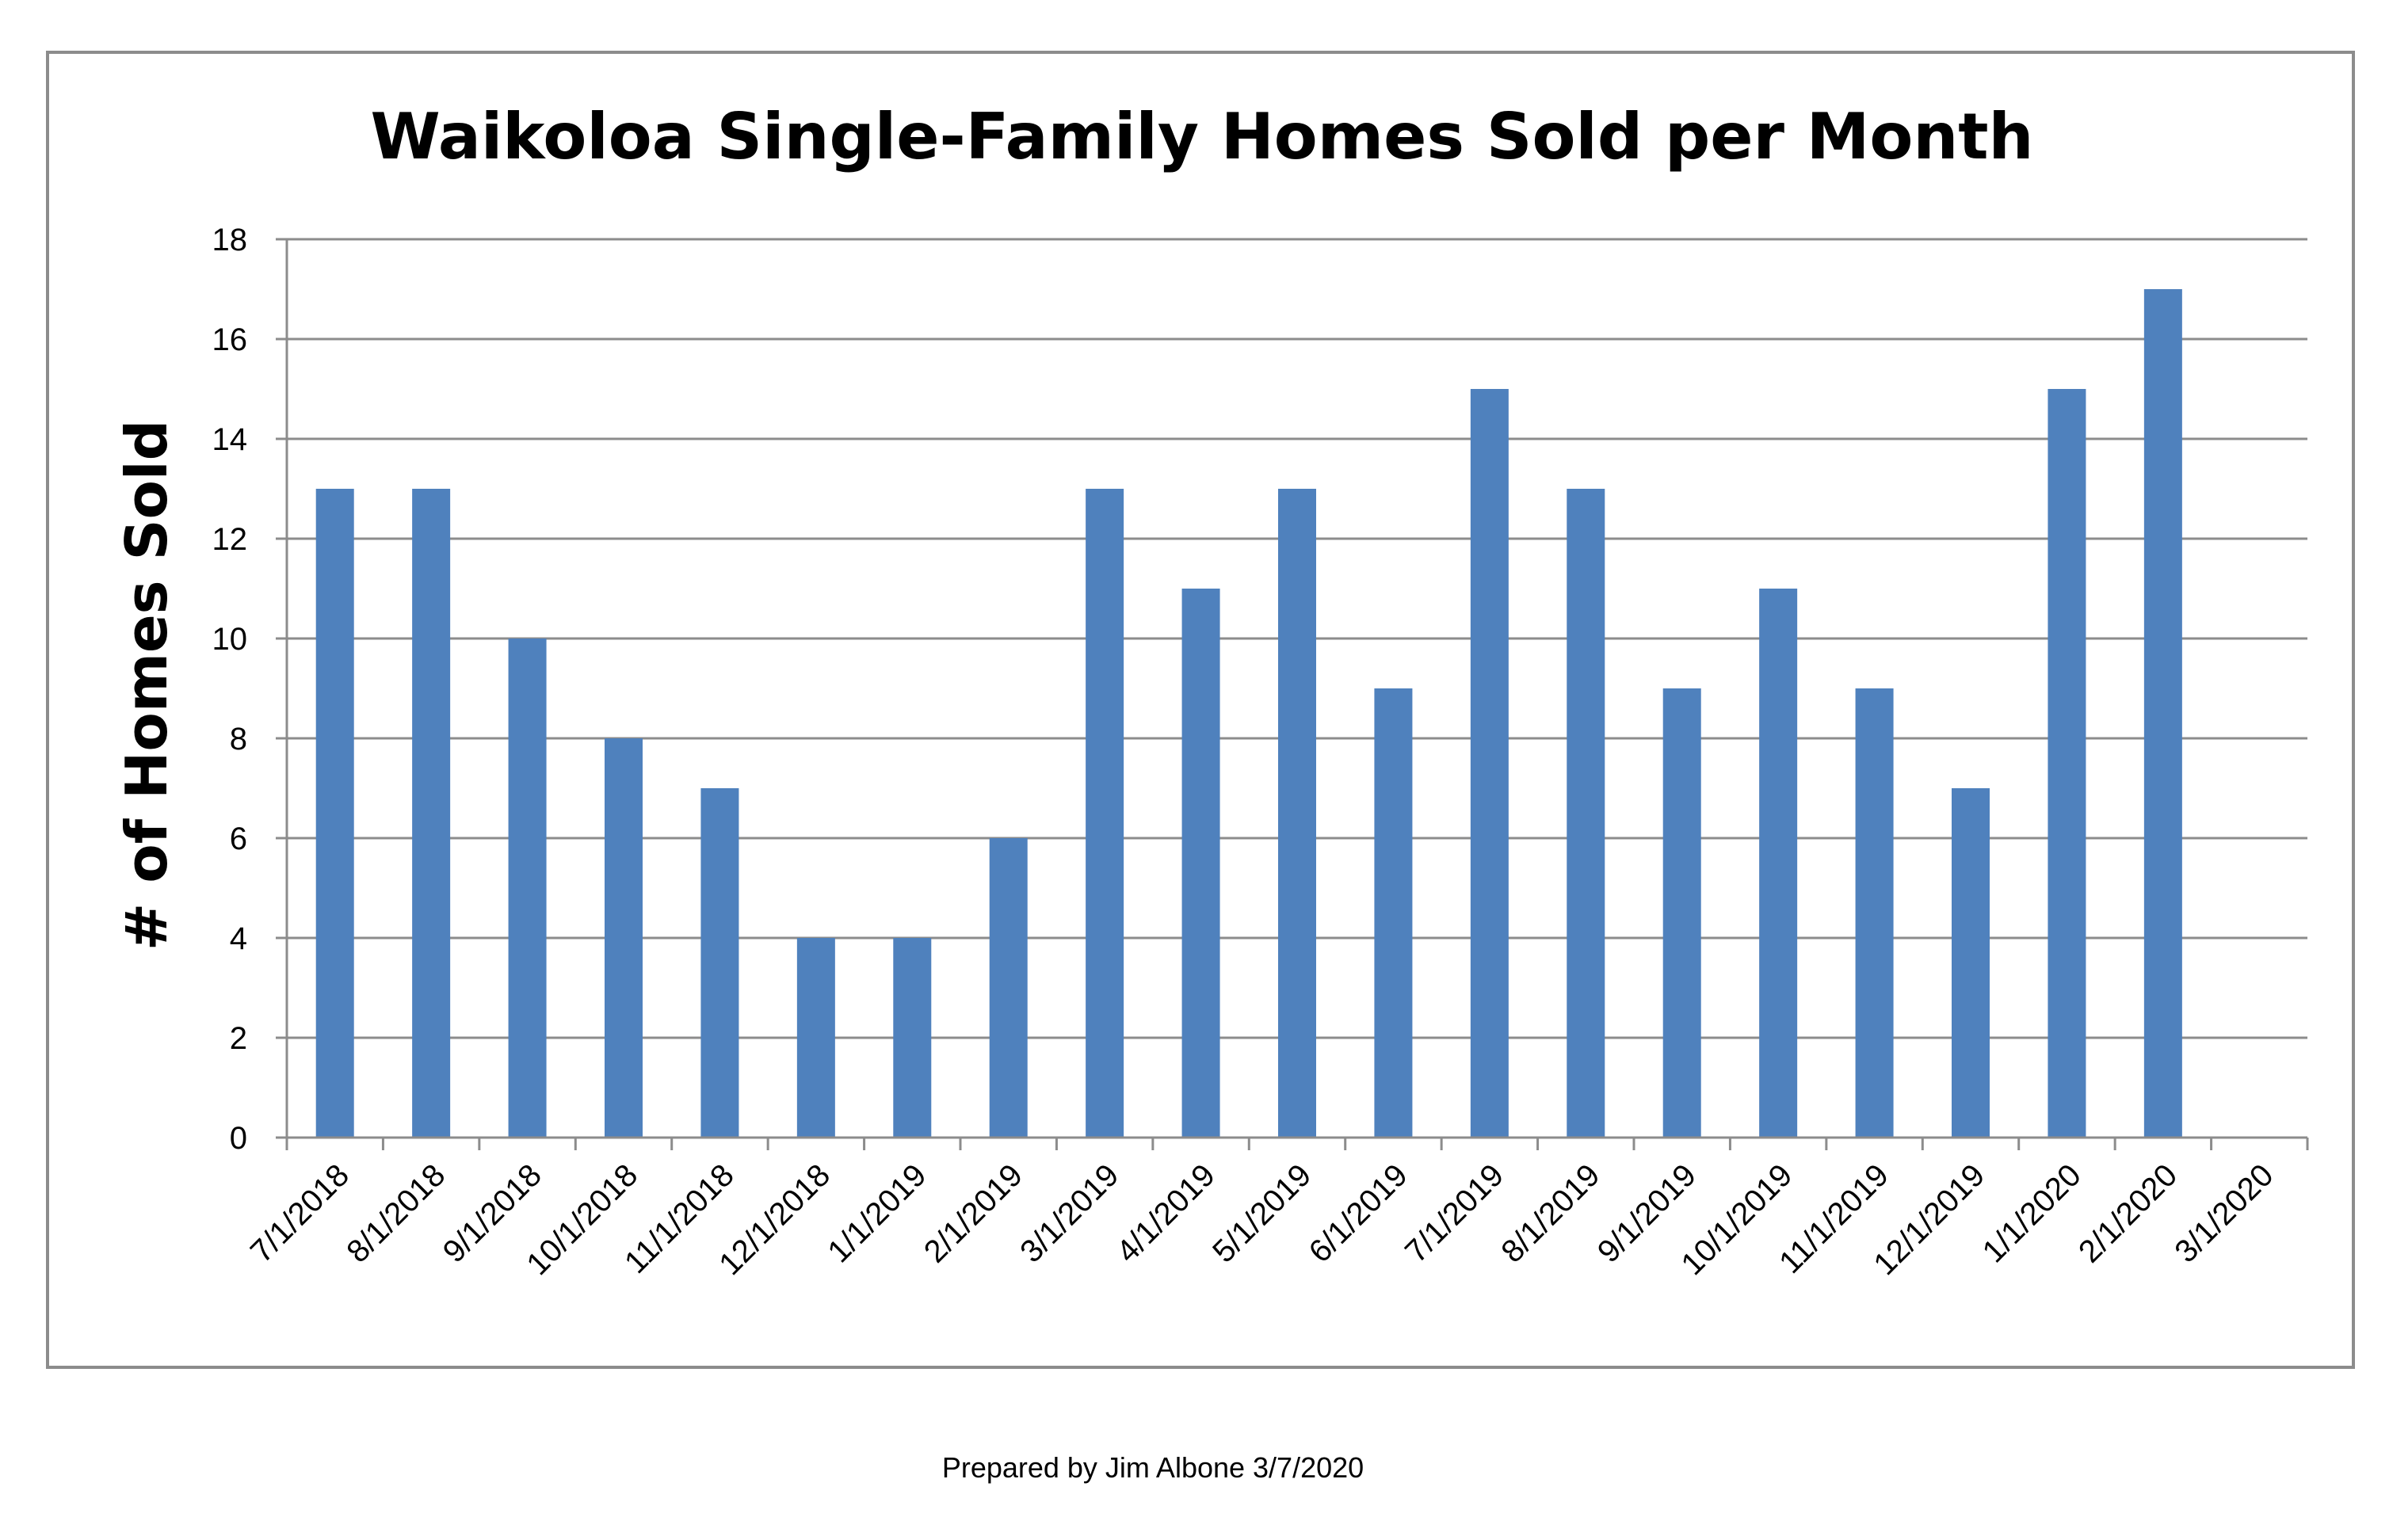  Describe the element at coordinates (238, 1138) in the screenshot. I see `y-tick-label: 0` at that location.